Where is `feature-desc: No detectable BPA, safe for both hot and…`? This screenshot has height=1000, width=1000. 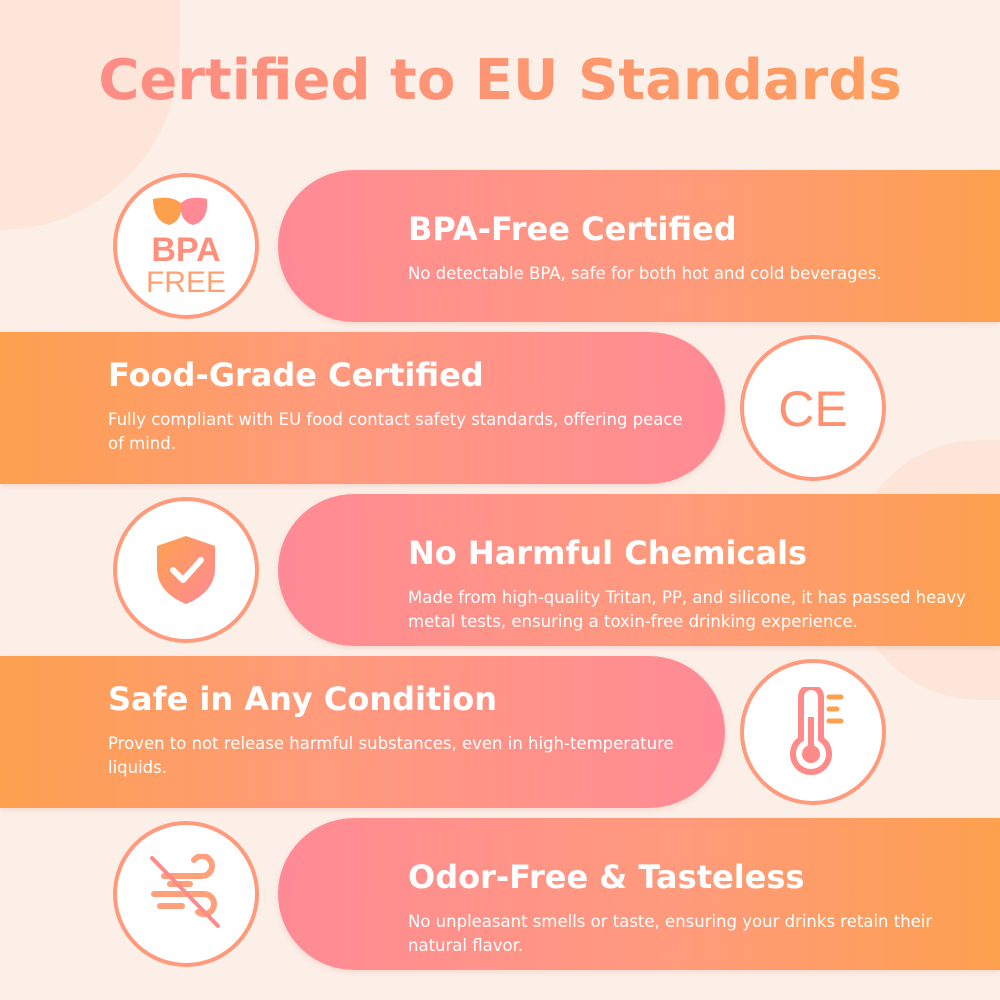 feature-desc: No detectable BPA, safe for both hot and… is located at coordinates (645, 273).